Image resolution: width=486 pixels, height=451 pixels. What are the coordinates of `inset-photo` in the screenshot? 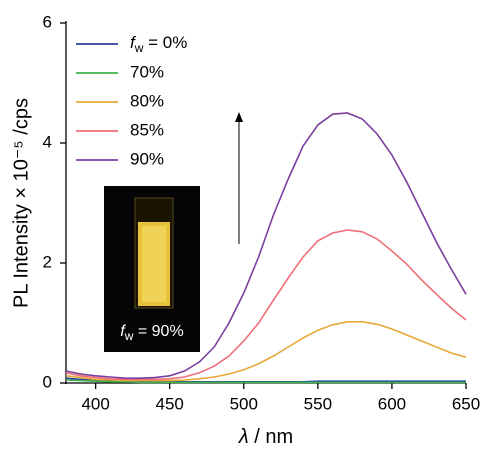 It's located at (152, 269).